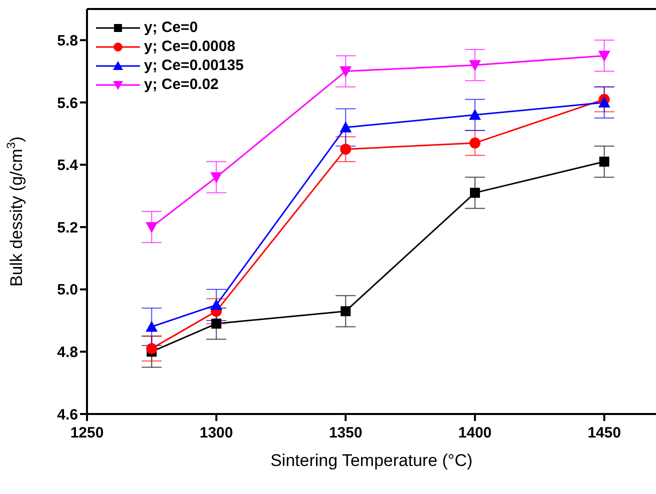 The width and height of the screenshot is (656, 494). I want to click on y-tick-label: 5.4, so click(68, 165).